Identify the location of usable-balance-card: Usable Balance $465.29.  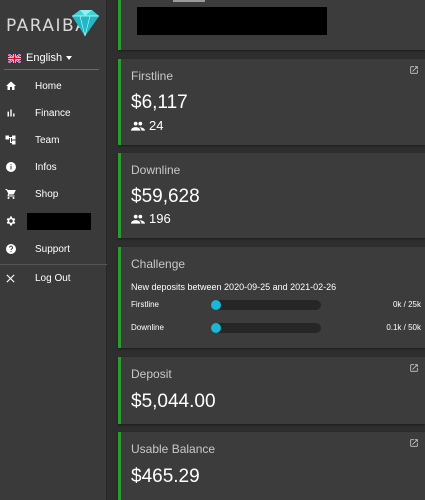
(271, 466).